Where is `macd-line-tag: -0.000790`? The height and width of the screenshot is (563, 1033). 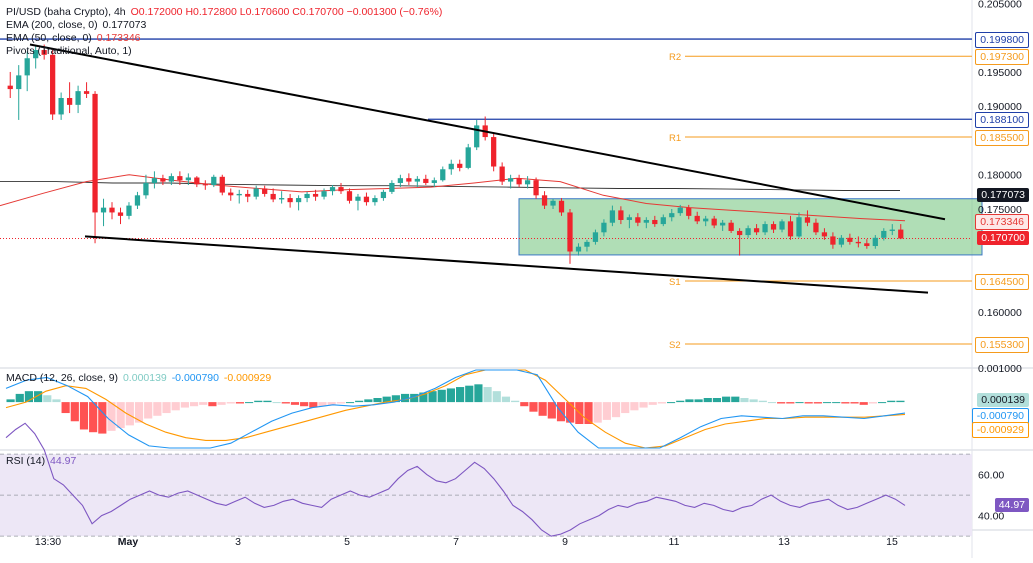 macd-line-tag: -0.000790 is located at coordinates (1000, 415).